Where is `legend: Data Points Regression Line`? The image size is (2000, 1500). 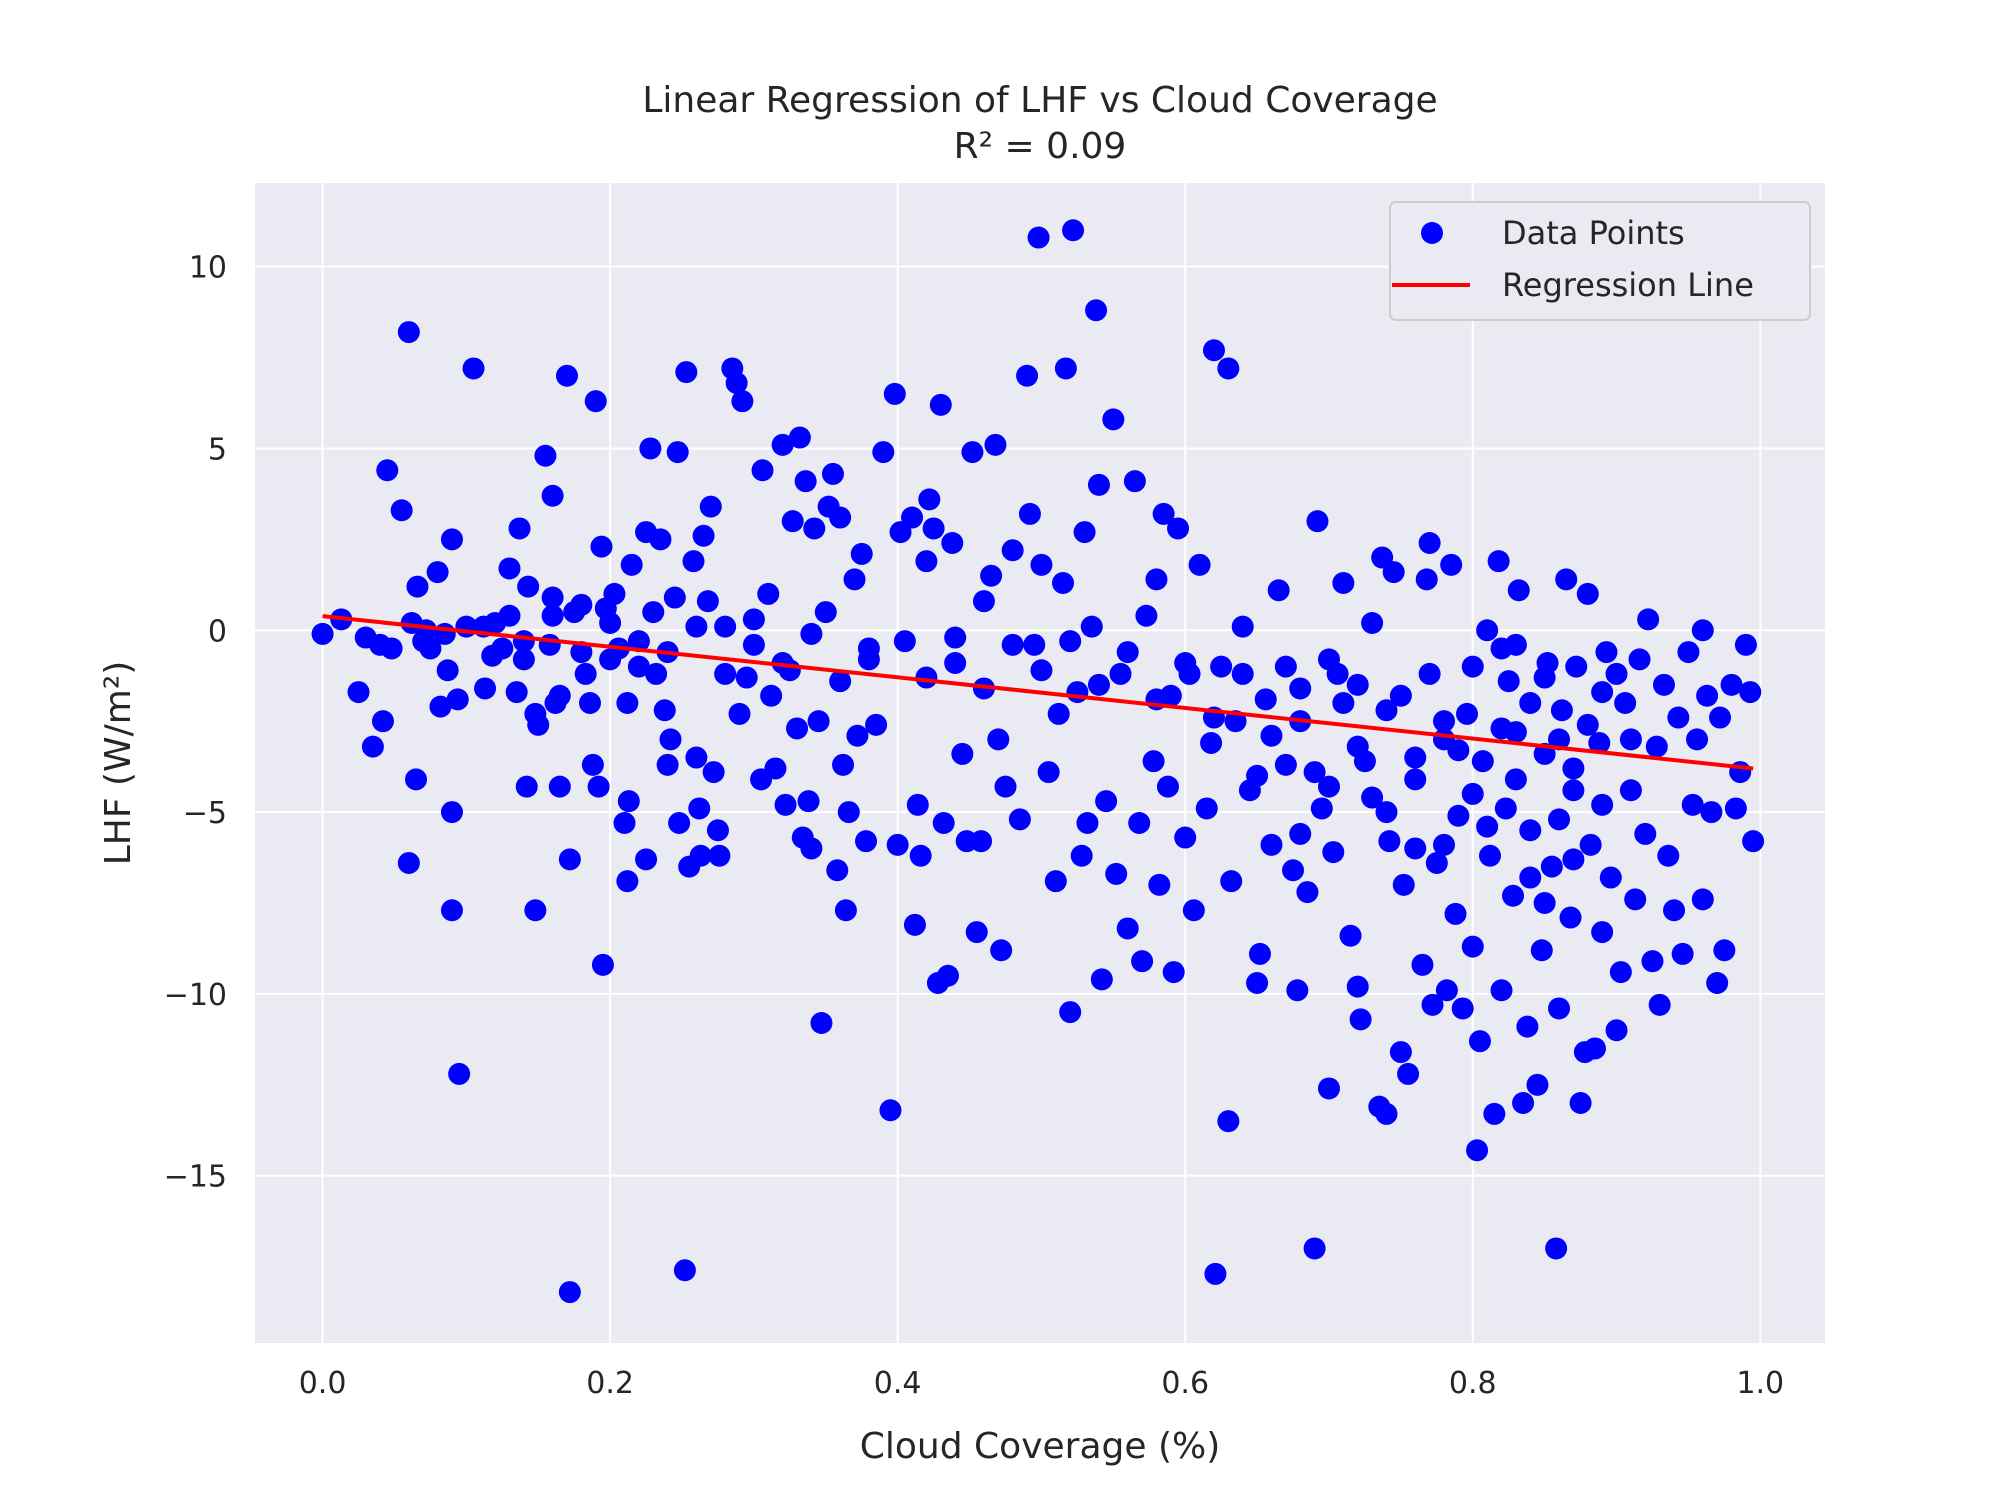
legend: Data Points Regression Line is located at coordinates (1600, 261).